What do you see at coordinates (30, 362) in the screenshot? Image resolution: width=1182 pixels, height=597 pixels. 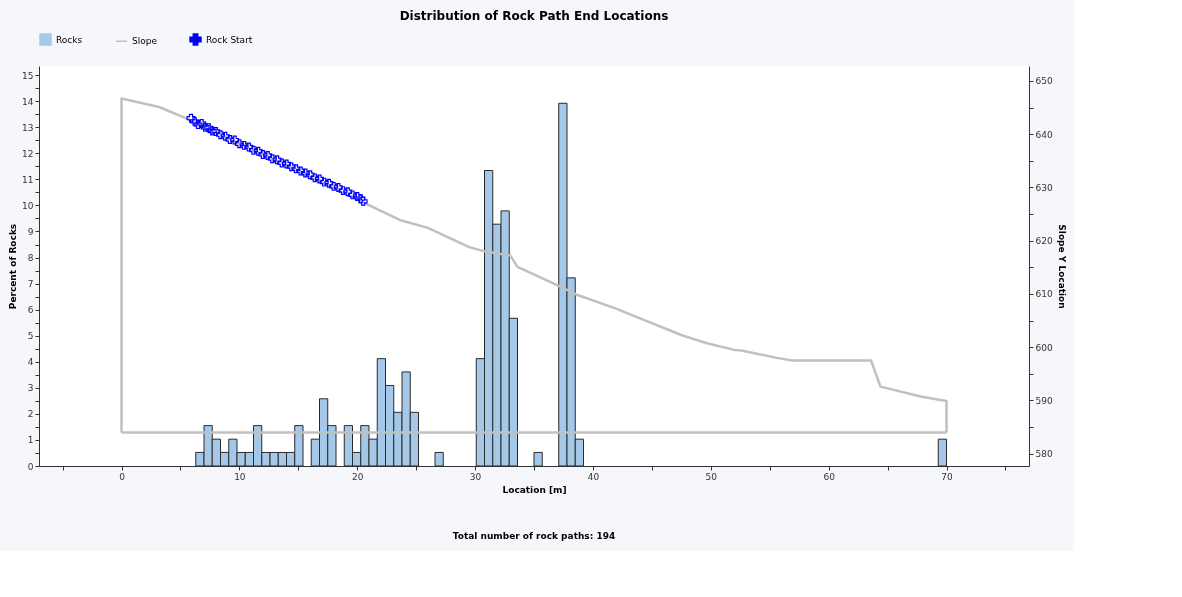 I see `y-tick-label: 4` at bounding box center [30, 362].